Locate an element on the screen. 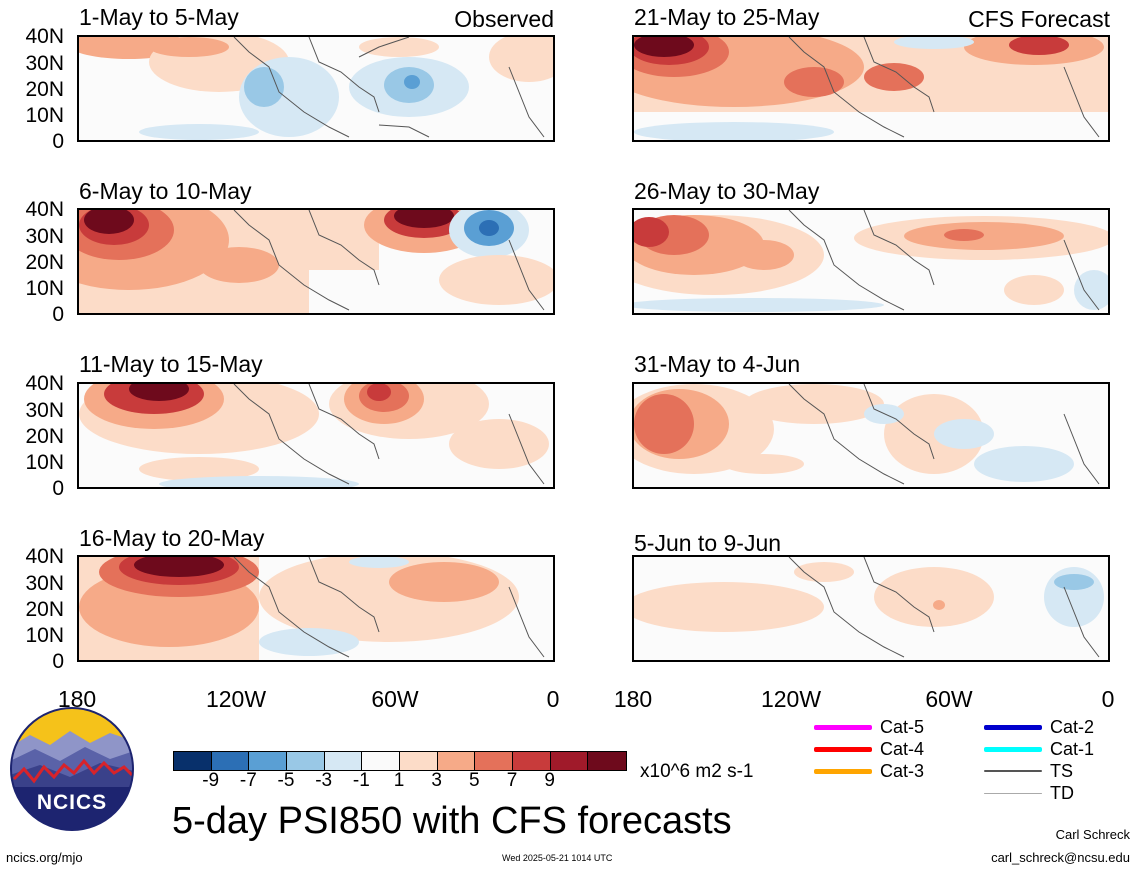 The height and width of the screenshot is (871, 1135). colorbar-ticks: -9 -7 -5 -3 -1 1 3 5 7 9 is located at coordinates (399, 782).